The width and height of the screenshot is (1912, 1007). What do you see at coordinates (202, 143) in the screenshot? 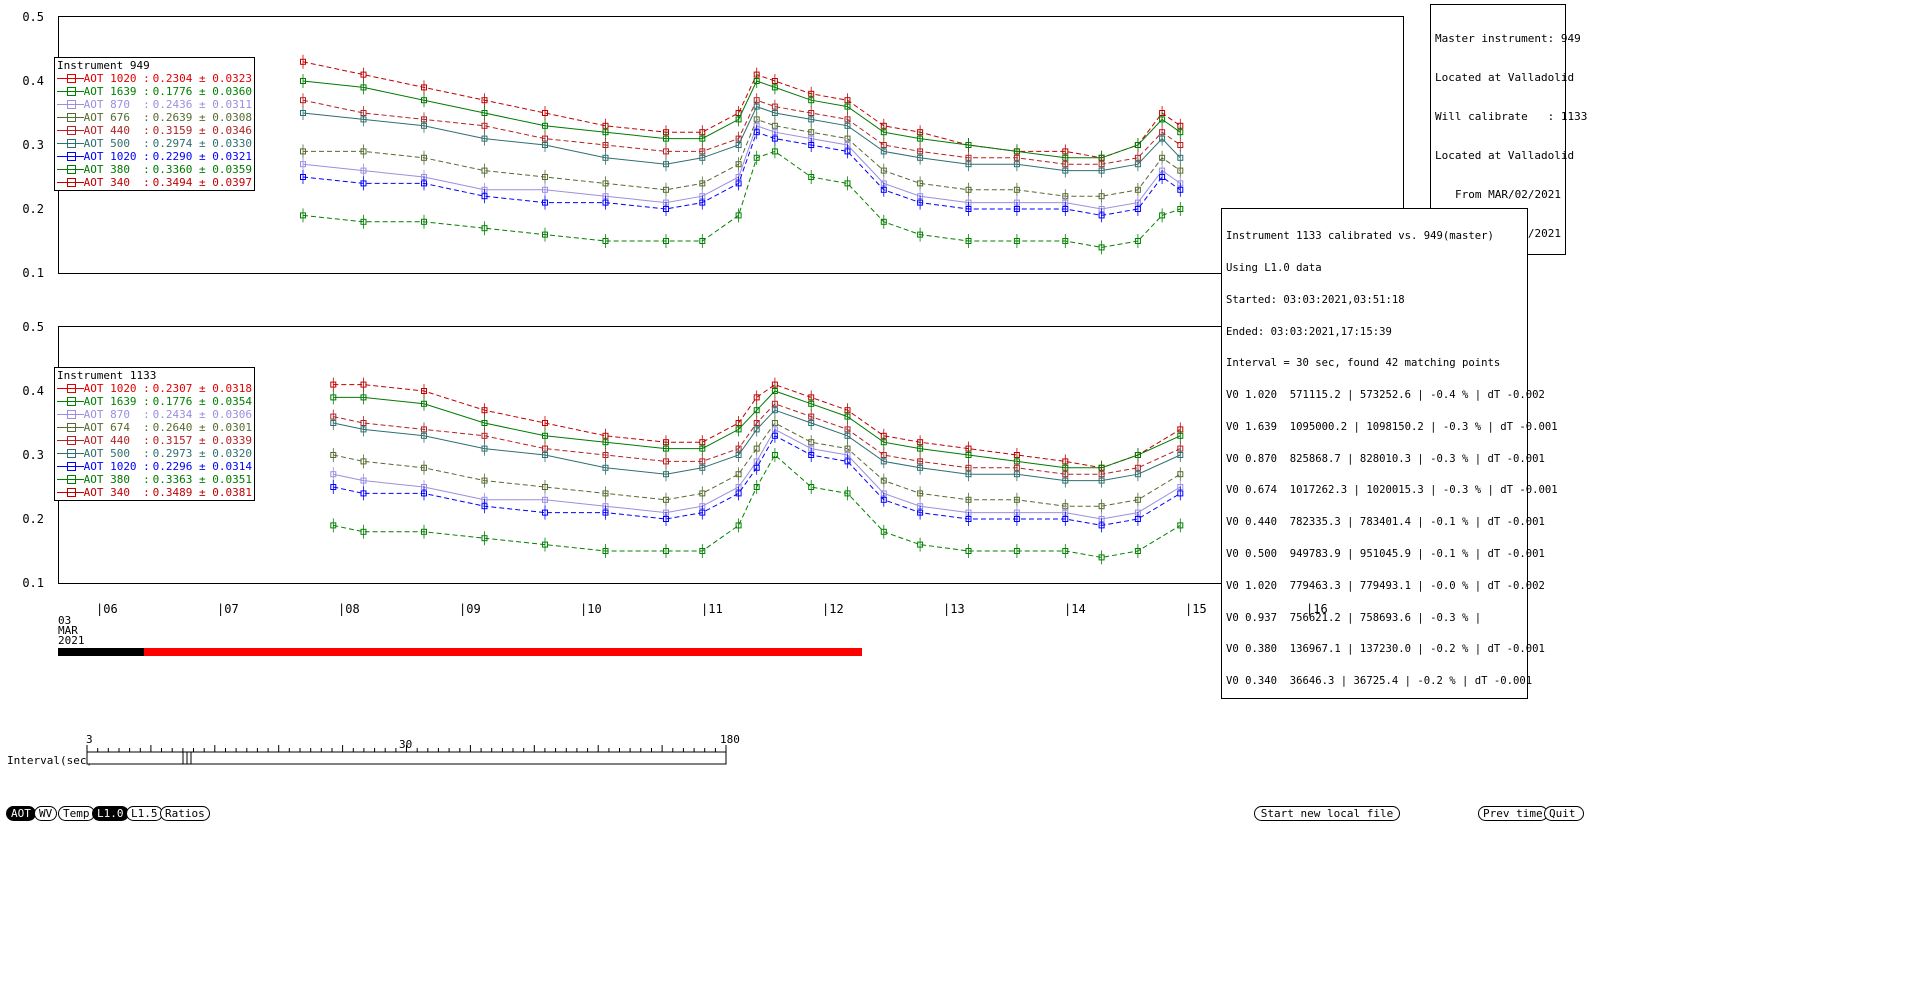
I see `legend-value: 0.2974 ± 0.0330` at bounding box center [202, 143].